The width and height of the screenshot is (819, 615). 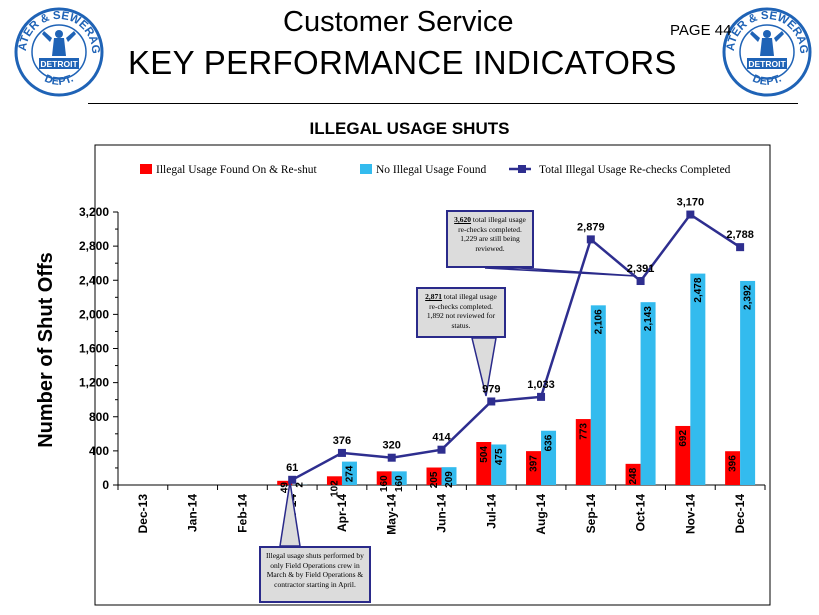 I want to click on bar-label-blue: 160, so click(x=399, y=483).